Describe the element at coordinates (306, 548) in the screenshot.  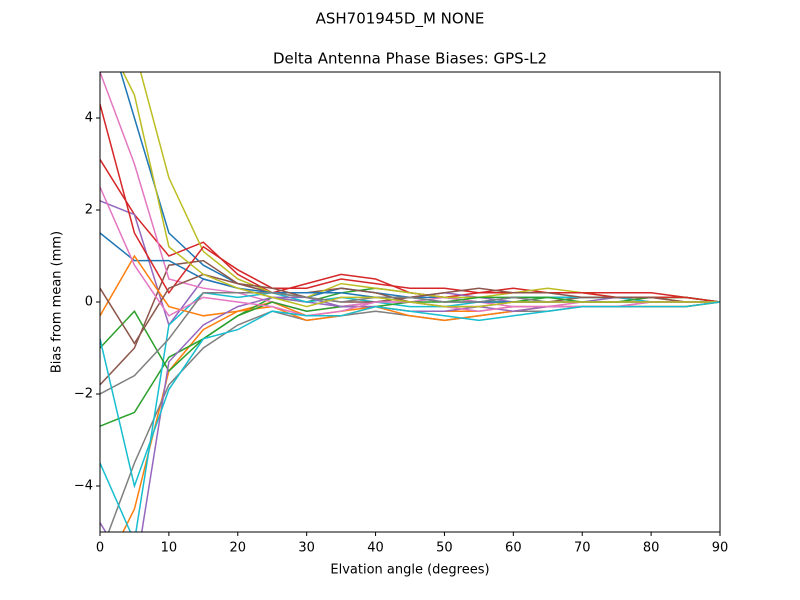
I see `x-tick-label: 30` at that location.